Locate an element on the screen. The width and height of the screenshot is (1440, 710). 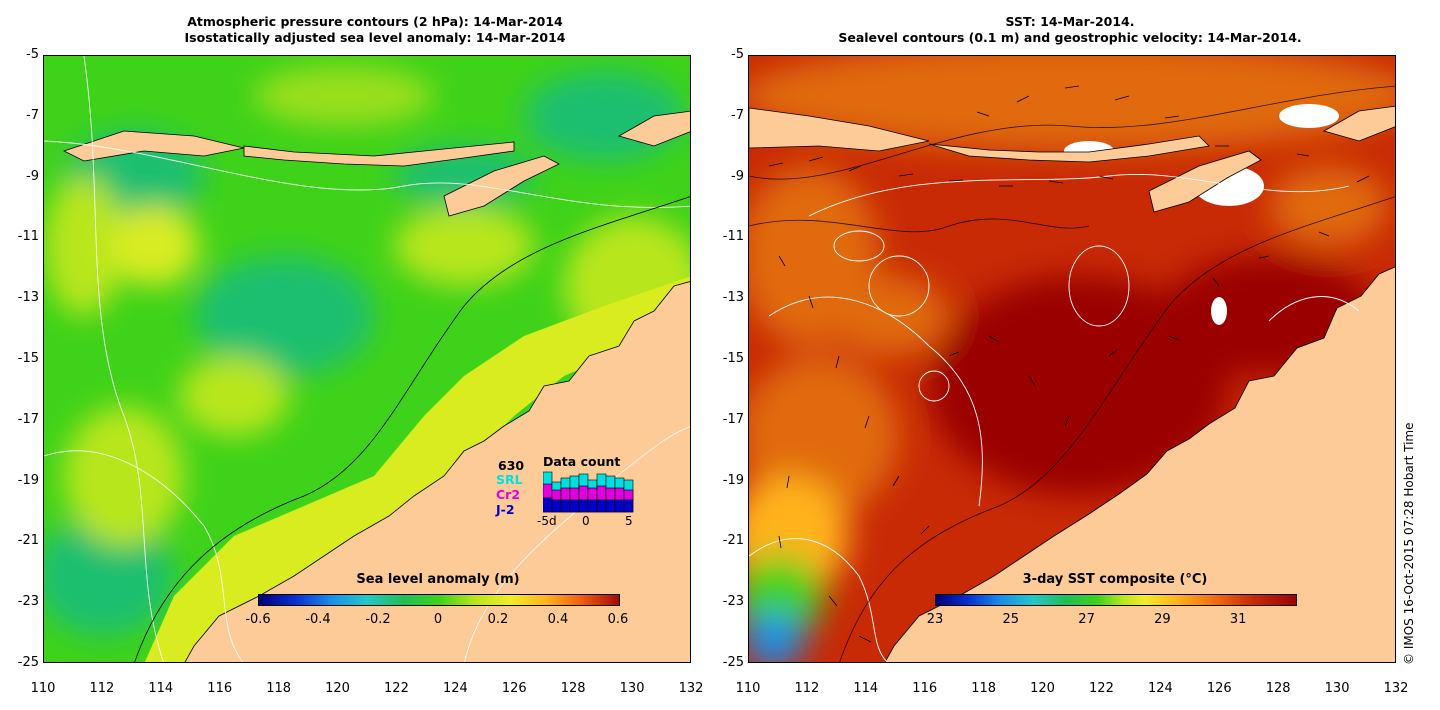
colorbar-tick-label: 23 is located at coordinates (935, 619).